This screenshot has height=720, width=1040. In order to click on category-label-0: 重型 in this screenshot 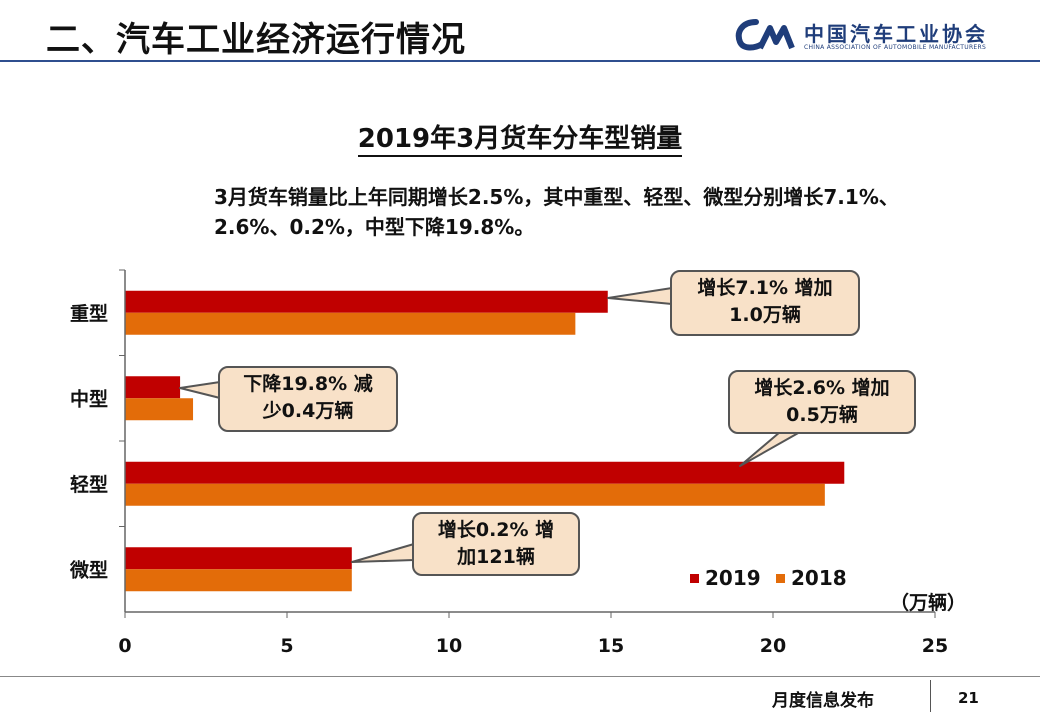, I will do `click(89, 313)`.